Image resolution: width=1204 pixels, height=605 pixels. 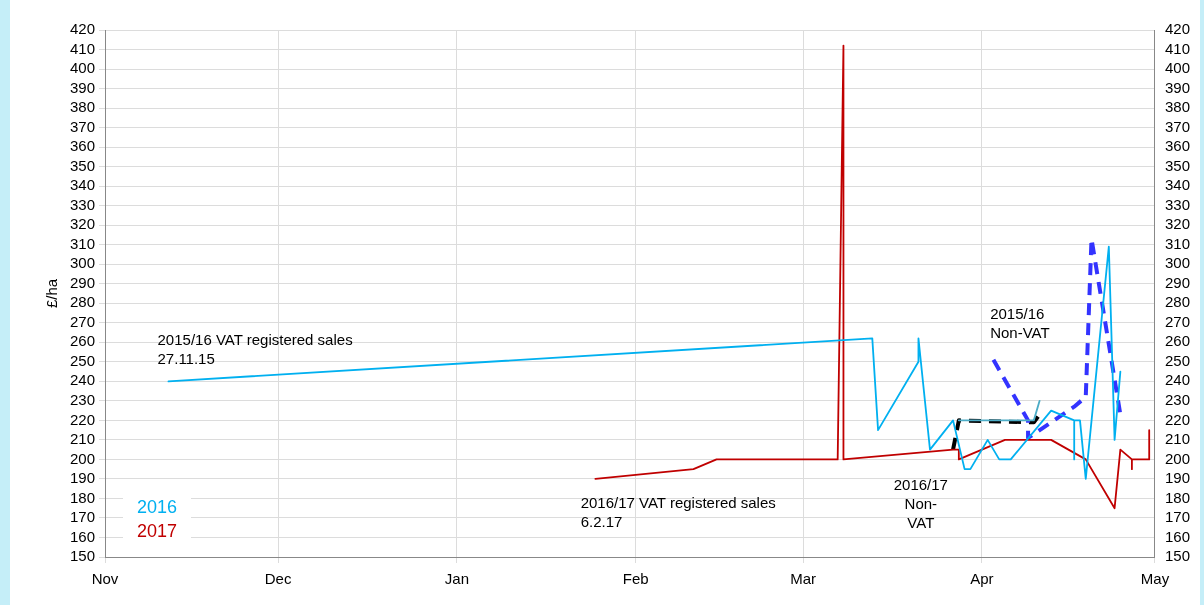 I want to click on y2-tick-label: 160, so click(x=1177, y=536).